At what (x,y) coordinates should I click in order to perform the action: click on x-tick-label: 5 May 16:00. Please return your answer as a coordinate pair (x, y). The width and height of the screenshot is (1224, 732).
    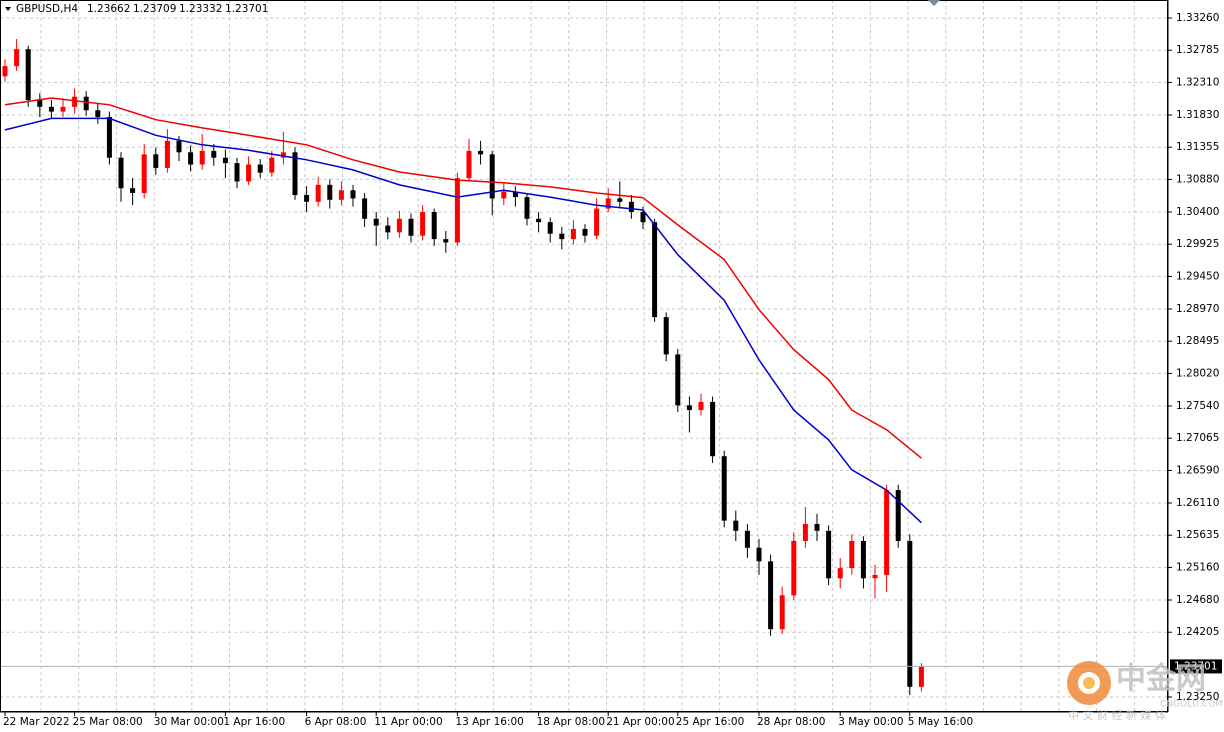
    Looking at the image, I should click on (940, 722).